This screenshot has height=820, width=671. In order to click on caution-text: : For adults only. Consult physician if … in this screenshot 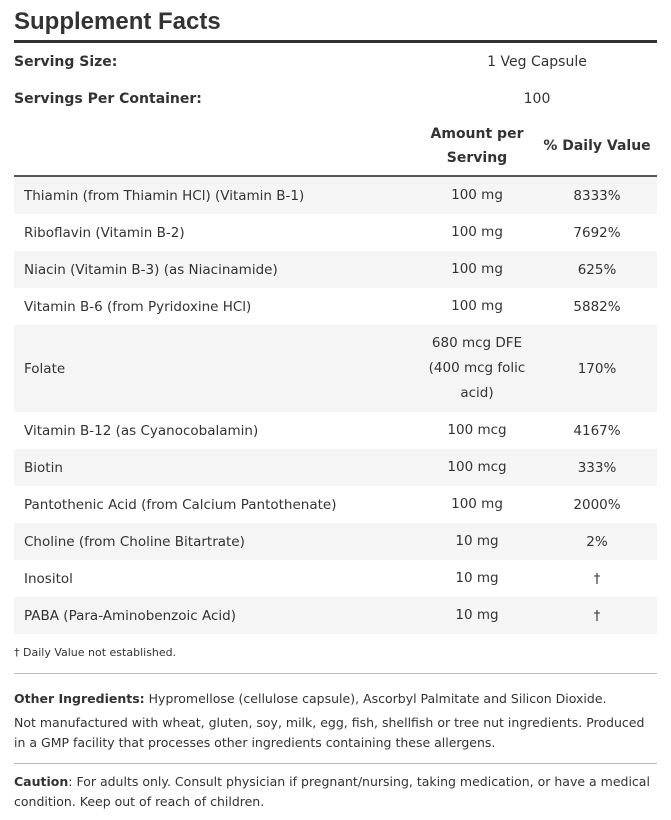, I will do `click(332, 791)`.